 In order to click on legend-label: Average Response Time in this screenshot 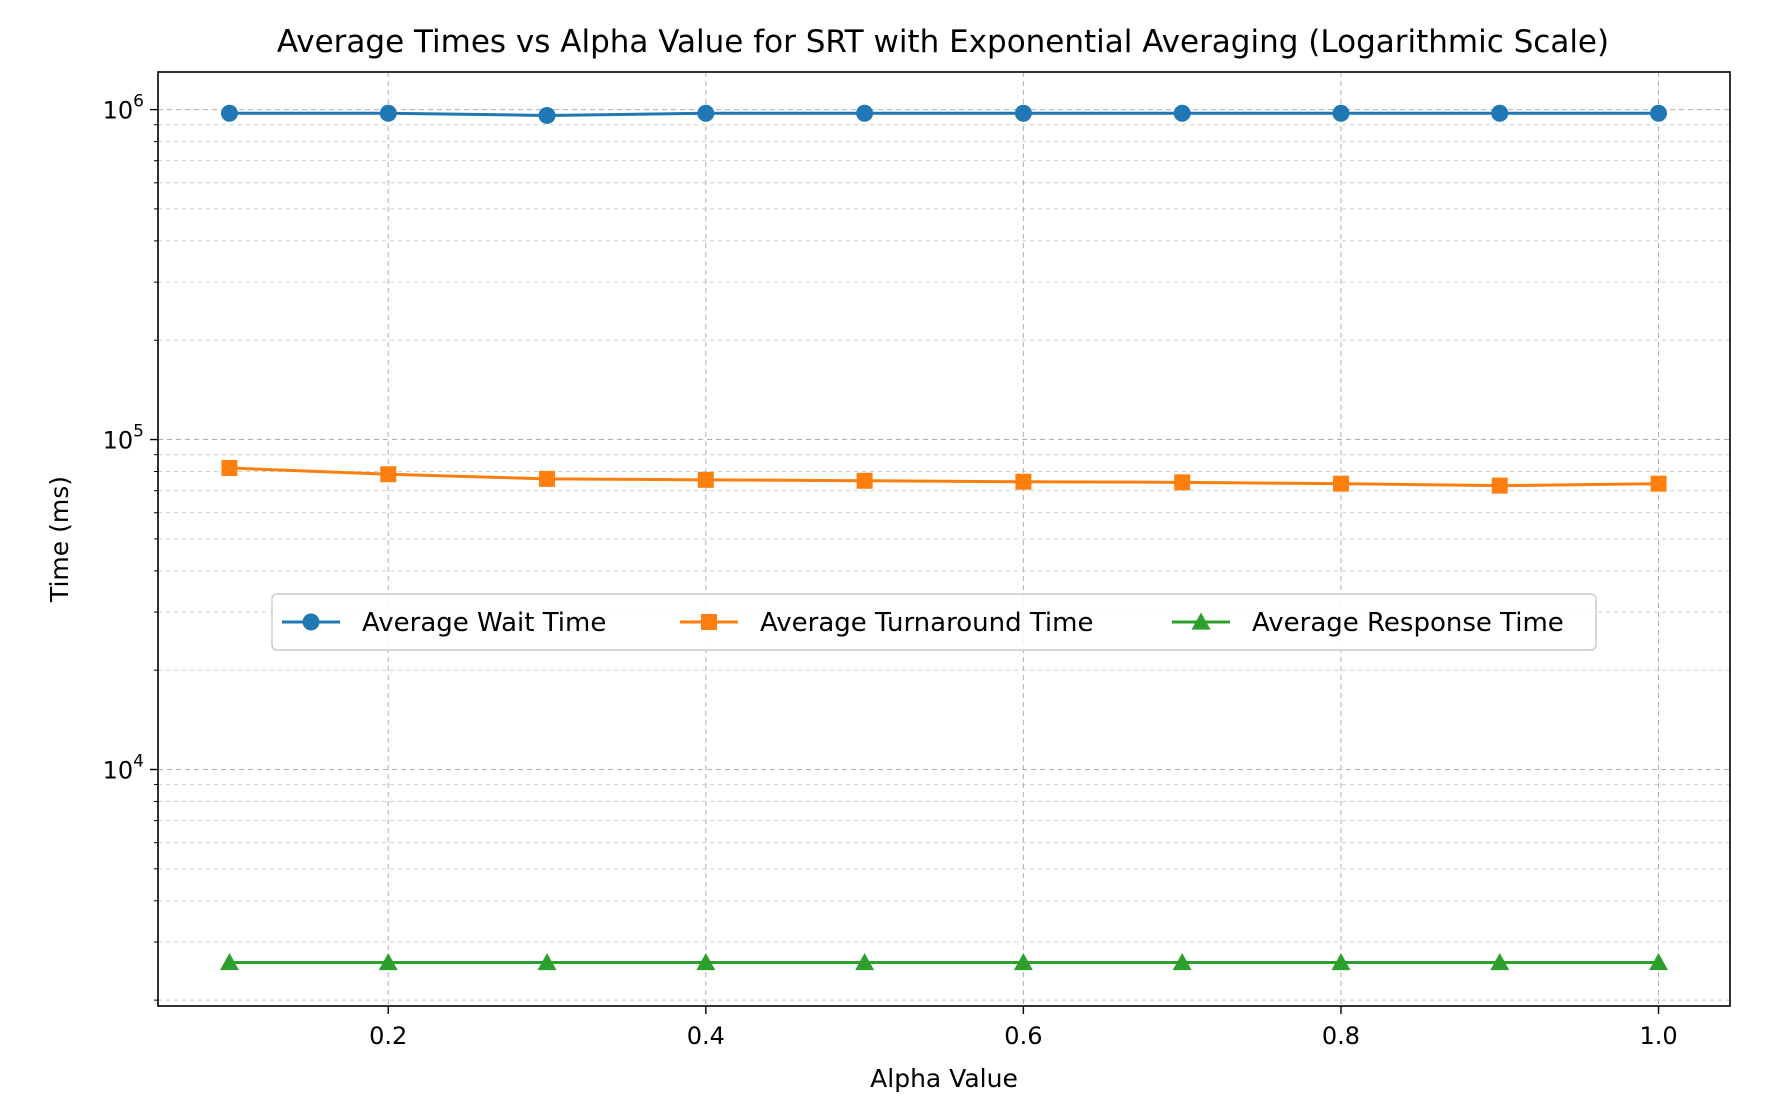, I will do `click(1408, 623)`.